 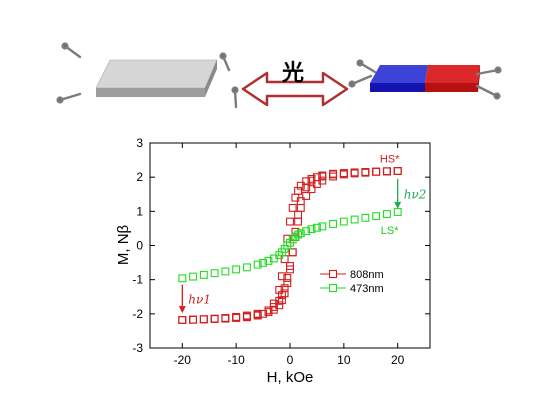 What do you see at coordinates (139, 211) in the screenshot?
I see `y-tick-label: 1` at bounding box center [139, 211].